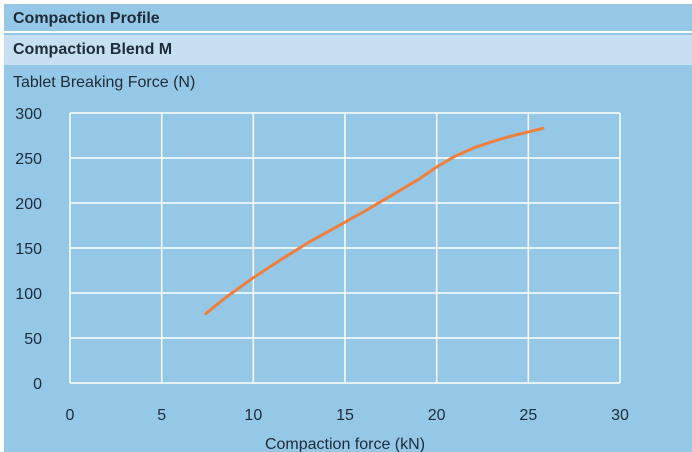 The height and width of the screenshot is (452, 692). I want to click on x-tick-label: 10, so click(253, 415).